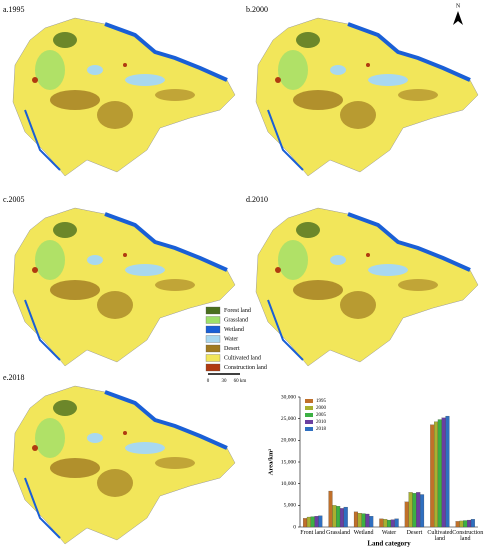 This screenshot has width=485, height=550. What do you see at coordinates (14, 199) in the screenshot?
I see `panel-label: c.2005` at bounding box center [14, 199].